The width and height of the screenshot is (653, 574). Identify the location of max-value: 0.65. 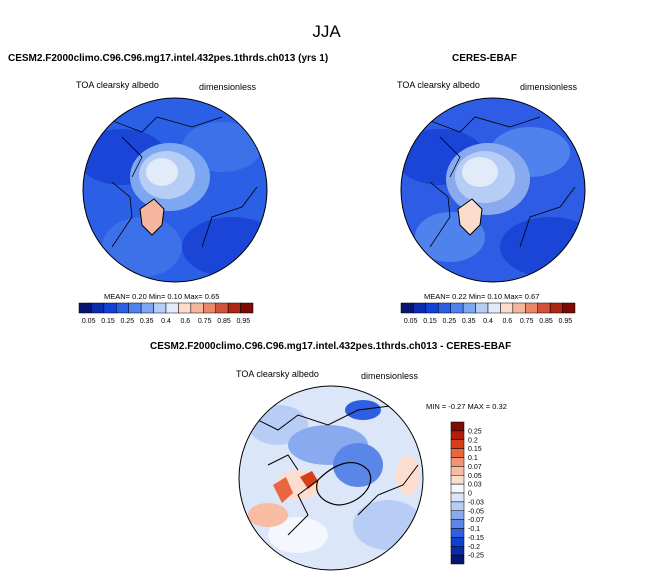
(212, 296).